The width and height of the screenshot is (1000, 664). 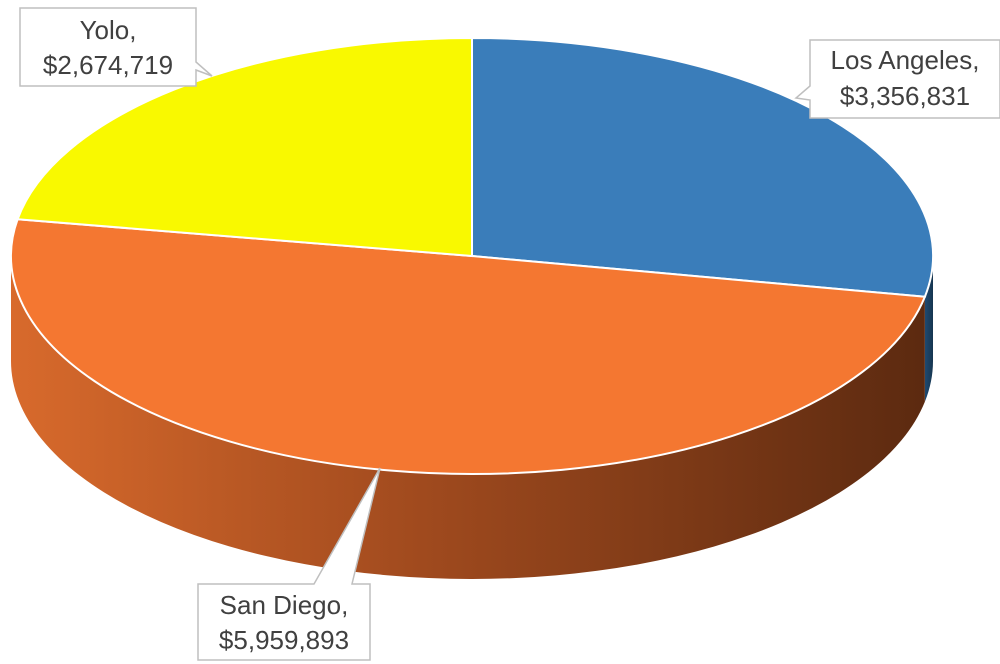 I want to click on data-label-name: San Diego,, so click(x=284, y=605).